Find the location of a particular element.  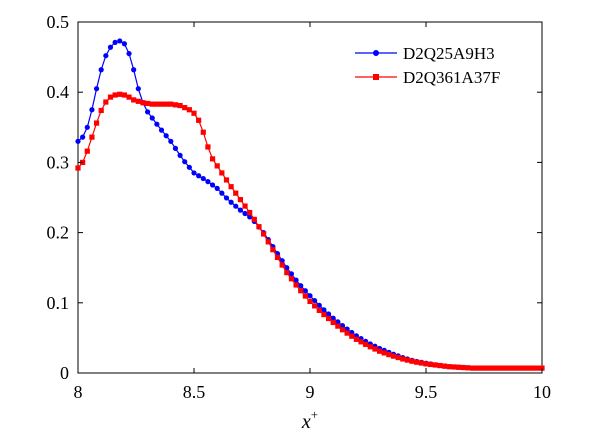

x-tick-label: 9.5 is located at coordinates (426, 392).